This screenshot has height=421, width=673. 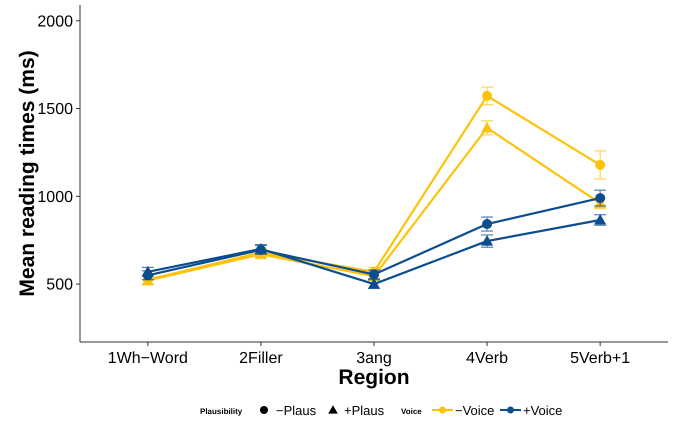 What do you see at coordinates (374, 358) in the screenshot?
I see `x-tick-label: 3ang` at bounding box center [374, 358].